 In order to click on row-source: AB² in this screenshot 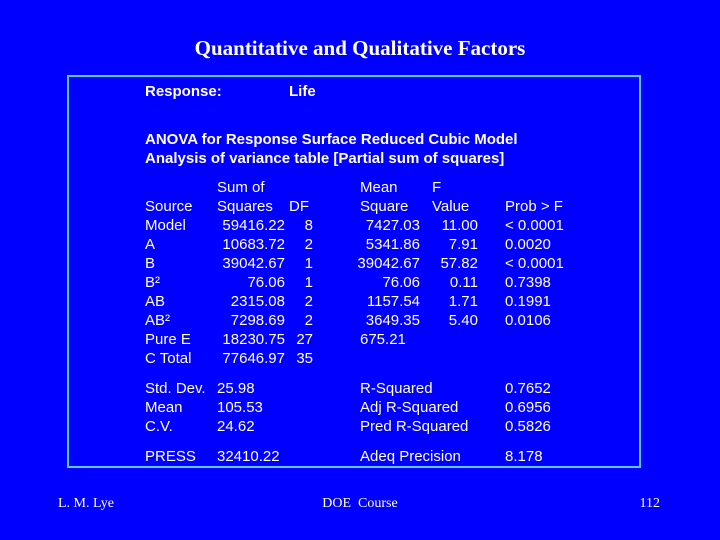, I will do `click(158, 320)`.